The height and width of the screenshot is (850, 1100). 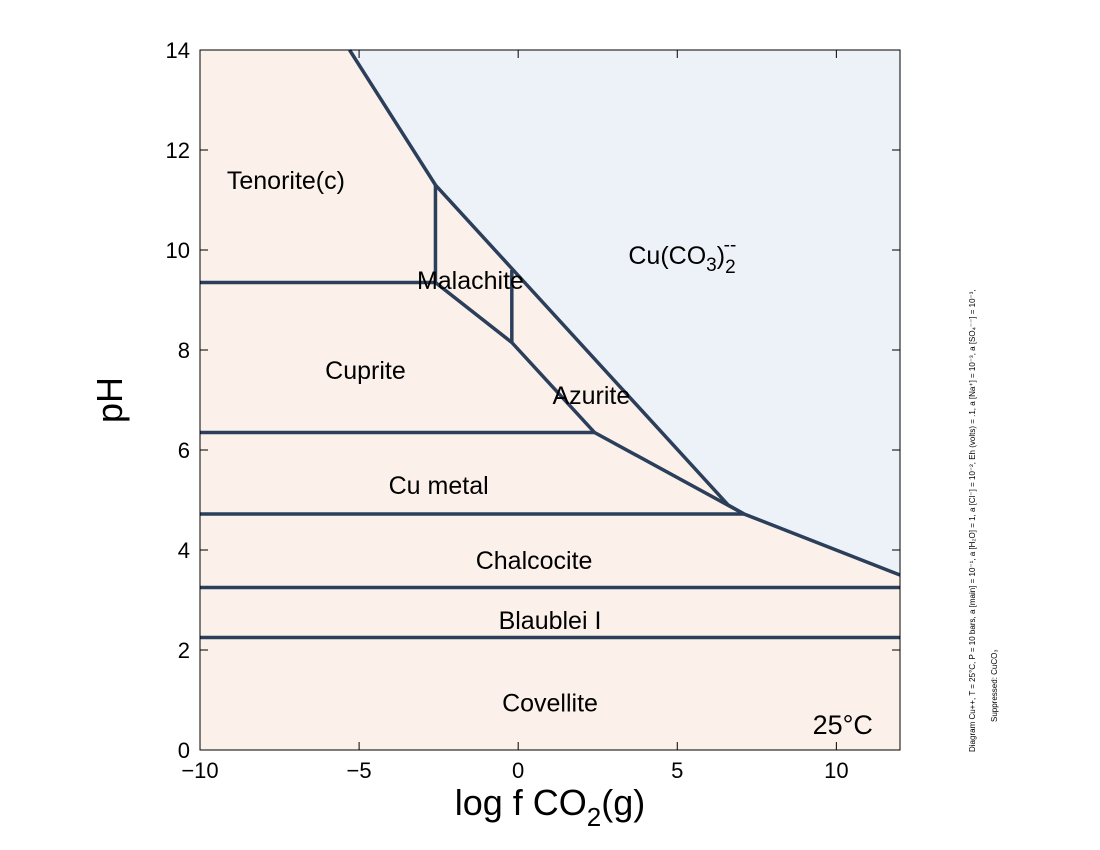 What do you see at coordinates (711, 265) in the screenshot?
I see `aqueous-label-sub: 3` at bounding box center [711, 265].